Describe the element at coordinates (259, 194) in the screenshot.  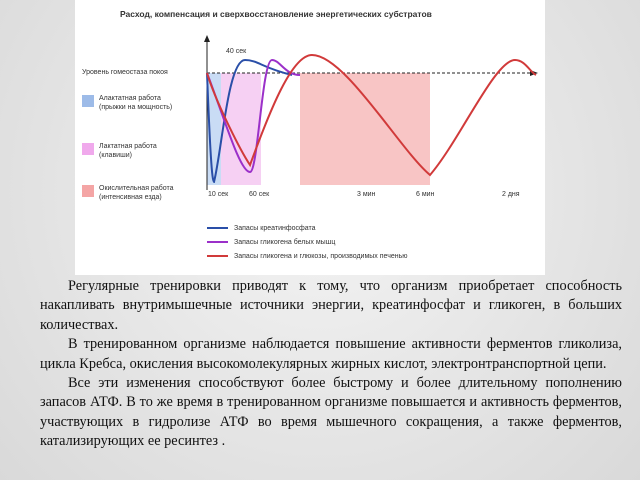
I see `time-label: 60 сек` at that location.